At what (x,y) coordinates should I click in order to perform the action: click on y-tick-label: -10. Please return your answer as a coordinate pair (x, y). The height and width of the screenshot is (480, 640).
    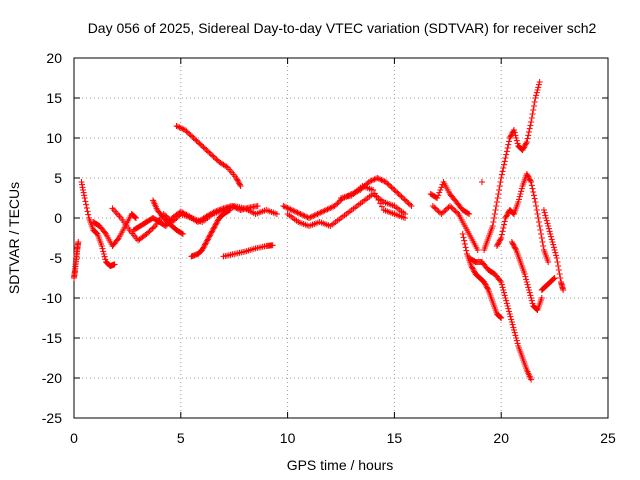
    Looking at the image, I should click on (52, 298).